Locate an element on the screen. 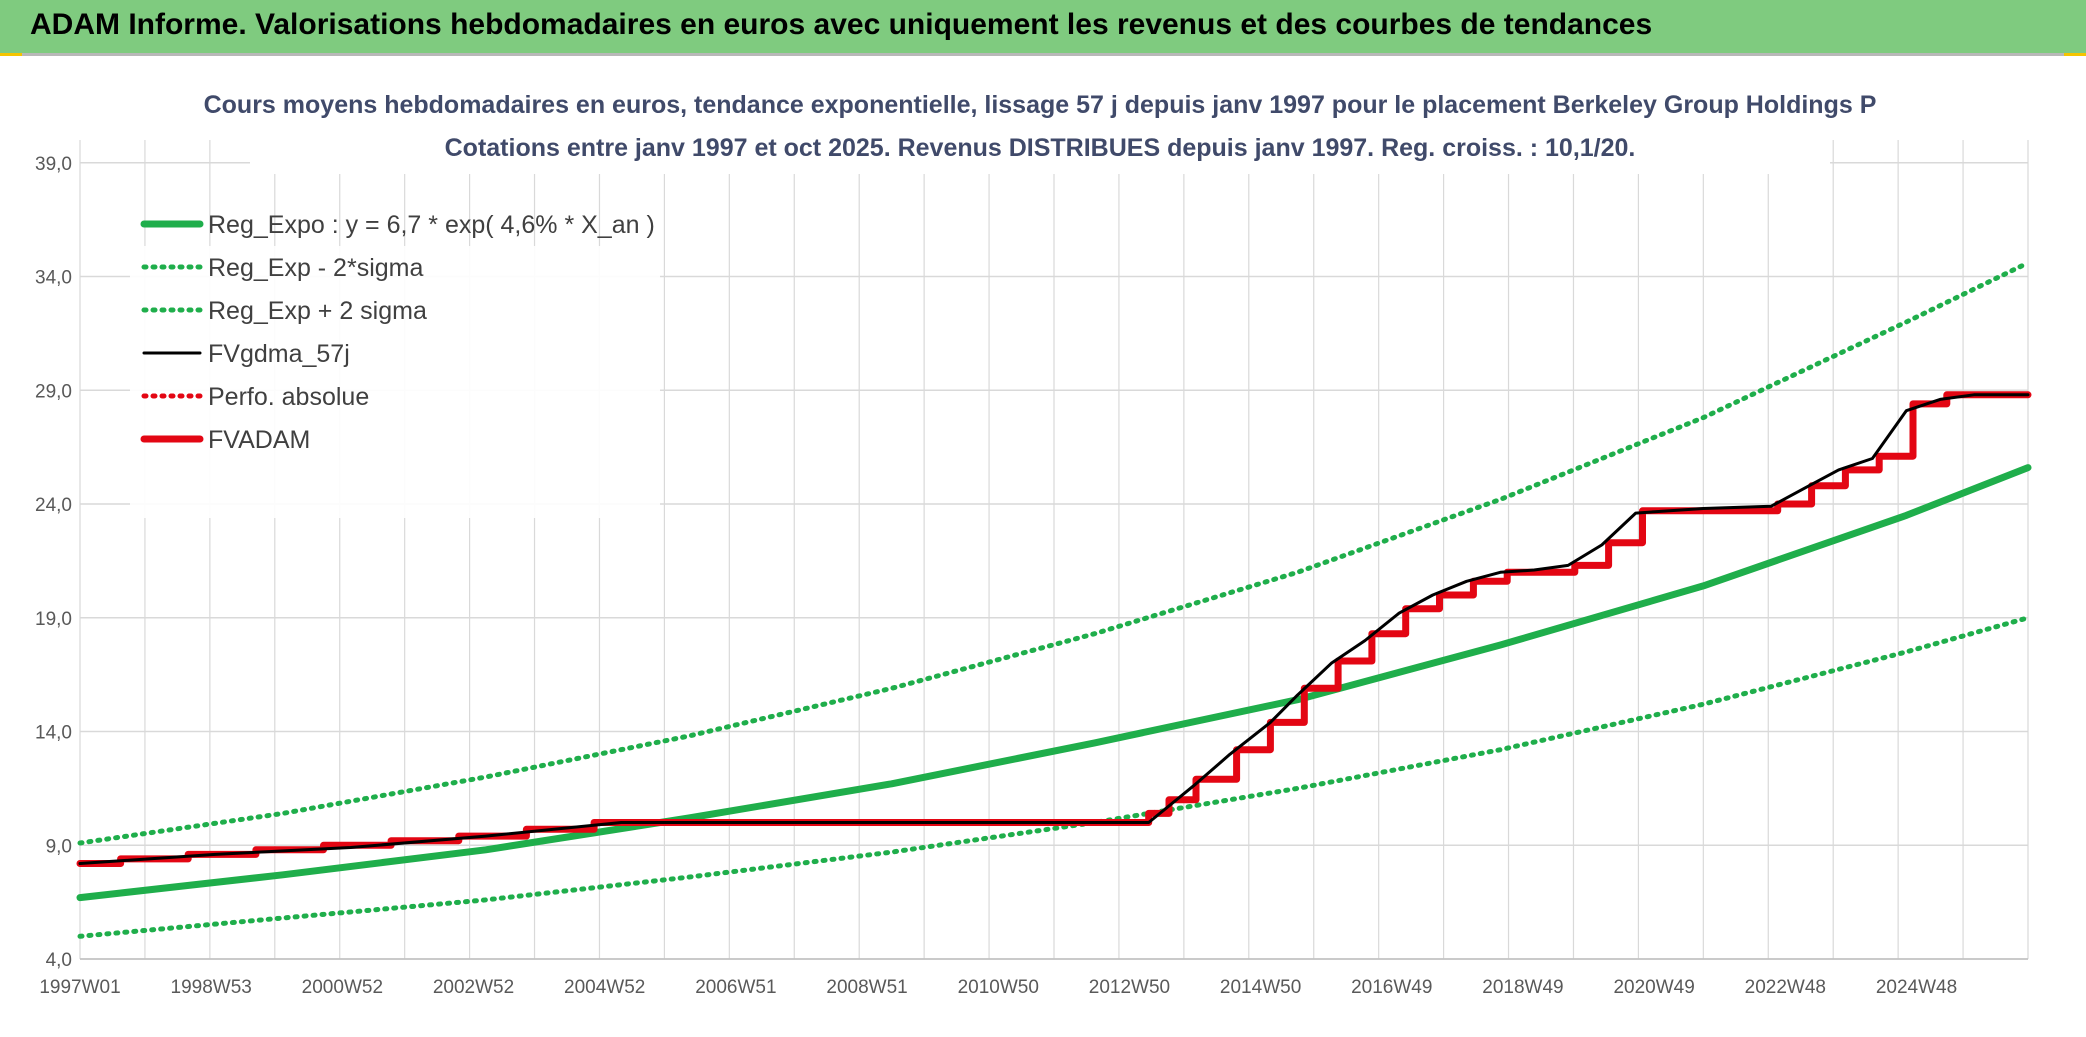  legend-label: FVgdma_57j is located at coordinates (279, 354).